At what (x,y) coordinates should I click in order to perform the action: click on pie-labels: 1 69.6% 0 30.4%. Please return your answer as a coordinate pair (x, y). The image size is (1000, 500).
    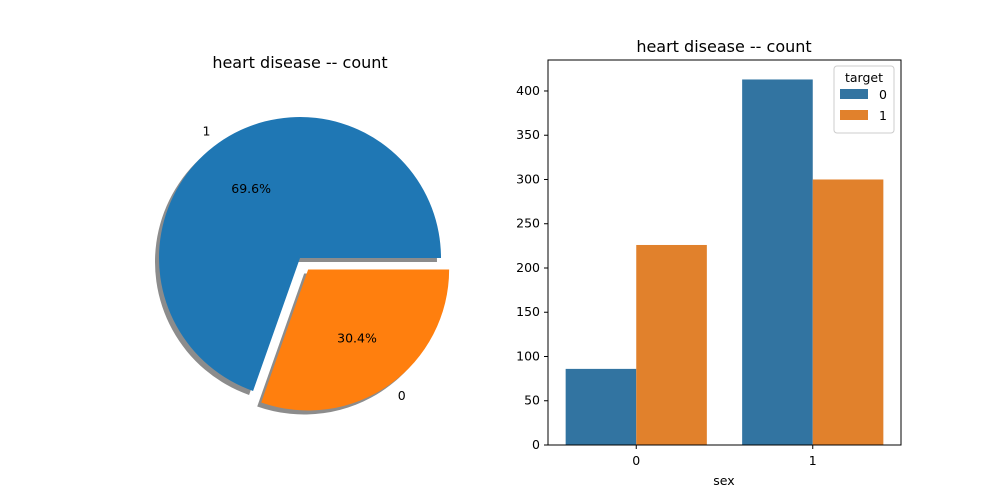
    Looking at the image, I should click on (303, 263).